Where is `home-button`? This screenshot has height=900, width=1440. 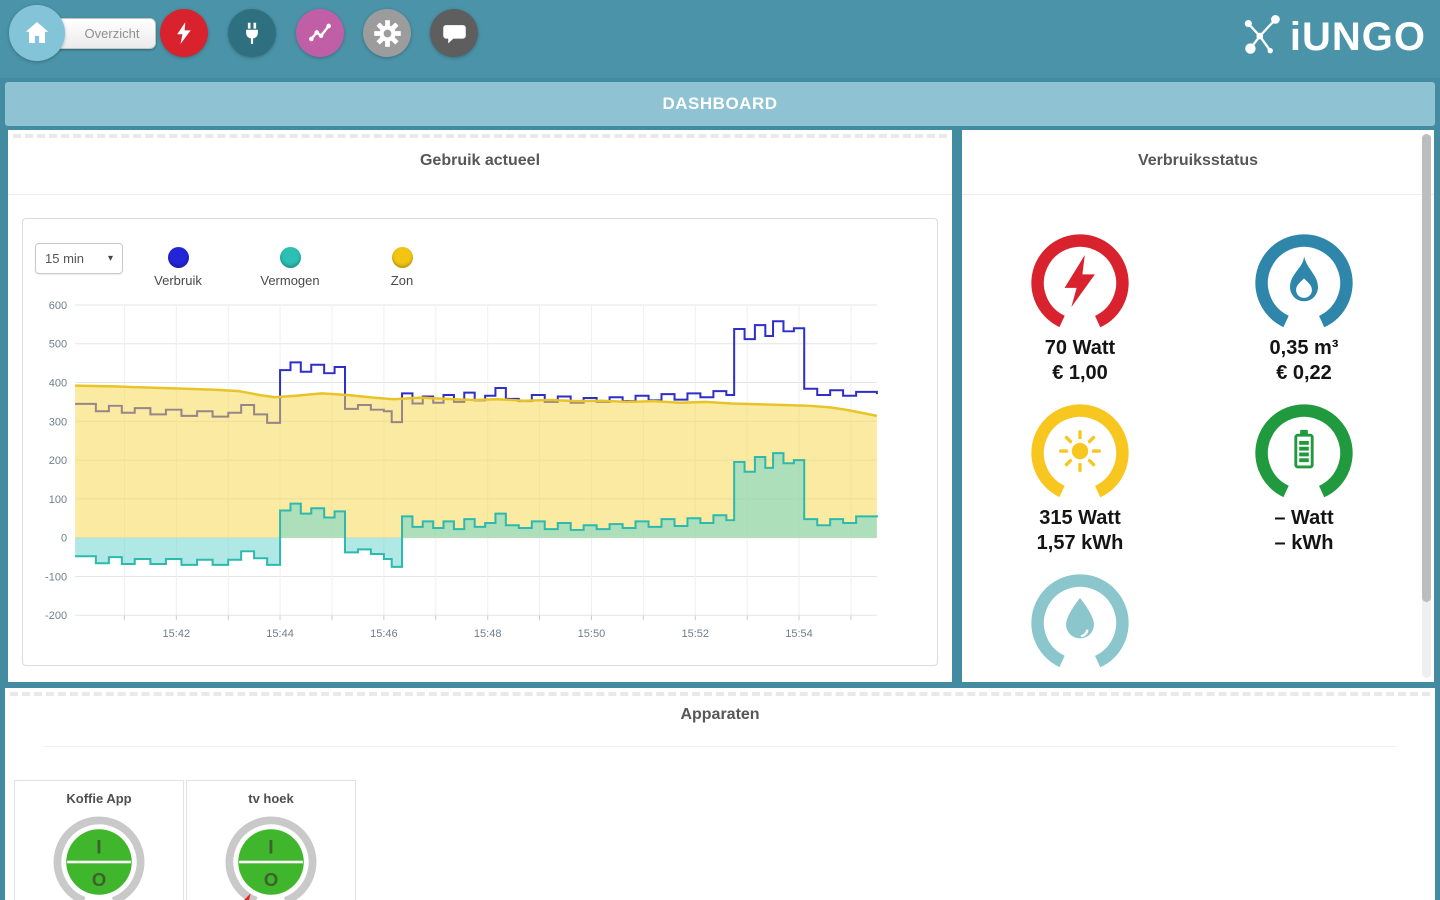
home-button is located at coordinates (37, 33).